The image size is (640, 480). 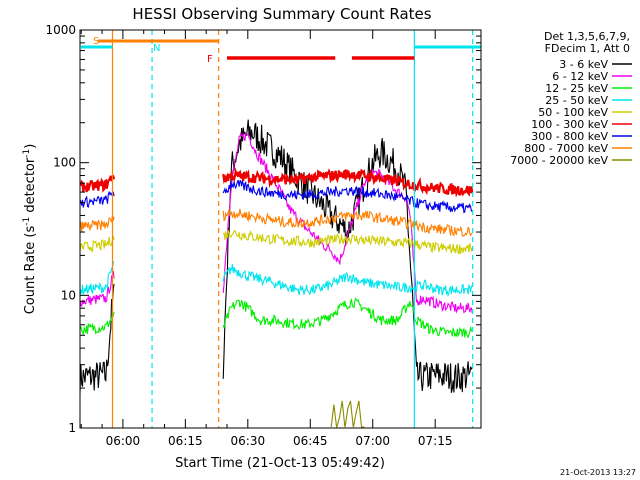 What do you see at coordinates (587, 36) in the screenshot?
I see `legend-header-1: Det 1,3,5,6,7,9,` at bounding box center [587, 36].